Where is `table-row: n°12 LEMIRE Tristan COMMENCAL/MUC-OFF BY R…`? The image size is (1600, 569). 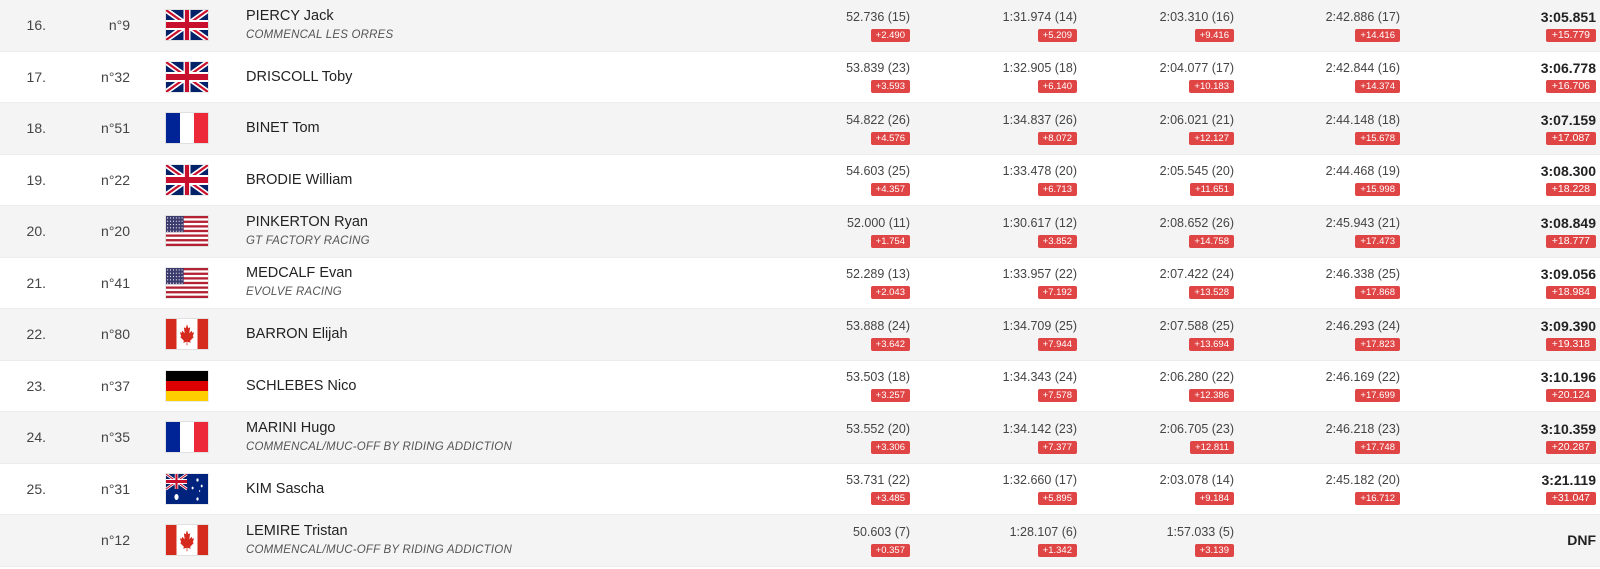
table-row: n°12 LEMIRE Tristan COMMENCAL/MUC-OFF BY R… is located at coordinates (800, 541).